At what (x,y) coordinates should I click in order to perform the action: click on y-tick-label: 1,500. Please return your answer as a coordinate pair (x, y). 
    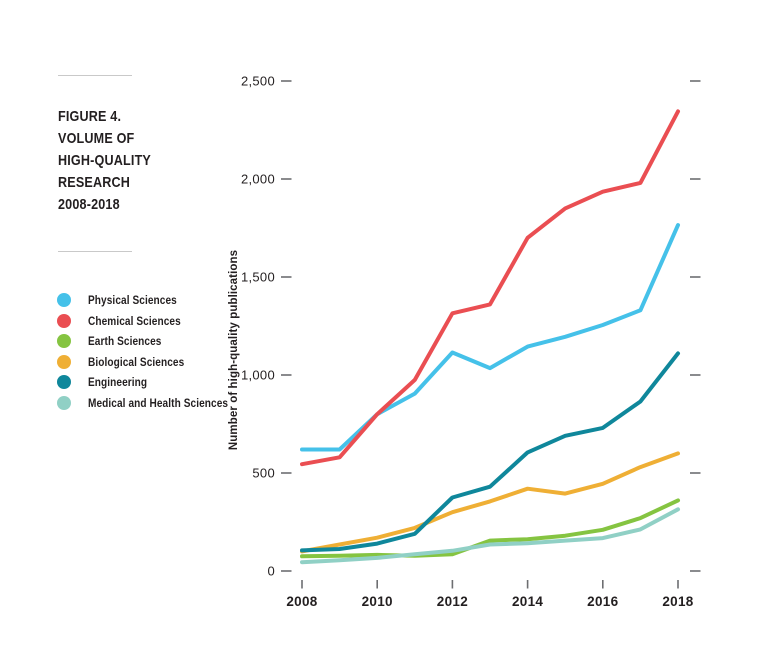
    Looking at the image, I should click on (258, 277).